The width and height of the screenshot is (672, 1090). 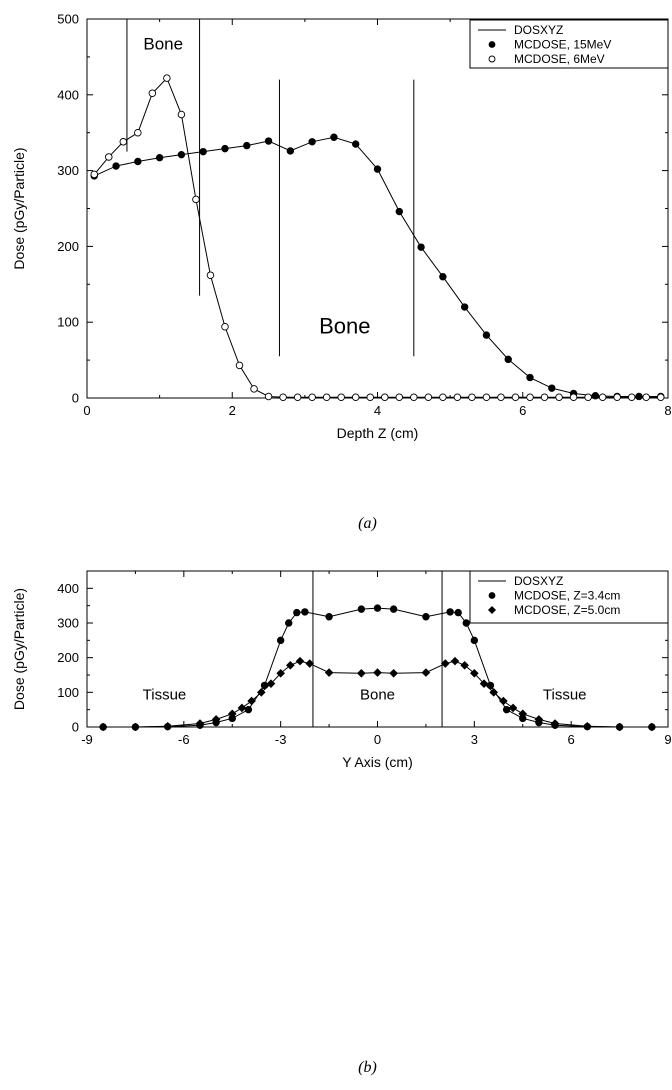 What do you see at coordinates (232, 410) in the screenshot?
I see `x-tick-label: 2` at bounding box center [232, 410].